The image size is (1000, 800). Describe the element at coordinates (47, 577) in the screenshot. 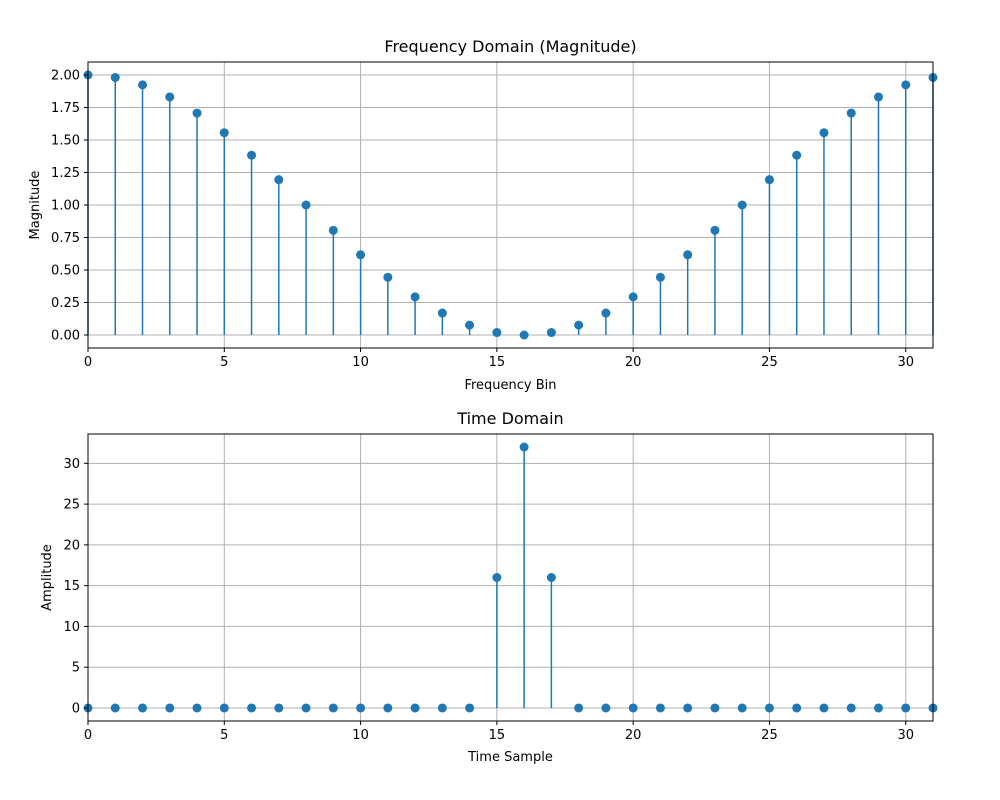

I see `time-y-axis-label: Amplitude` at that location.